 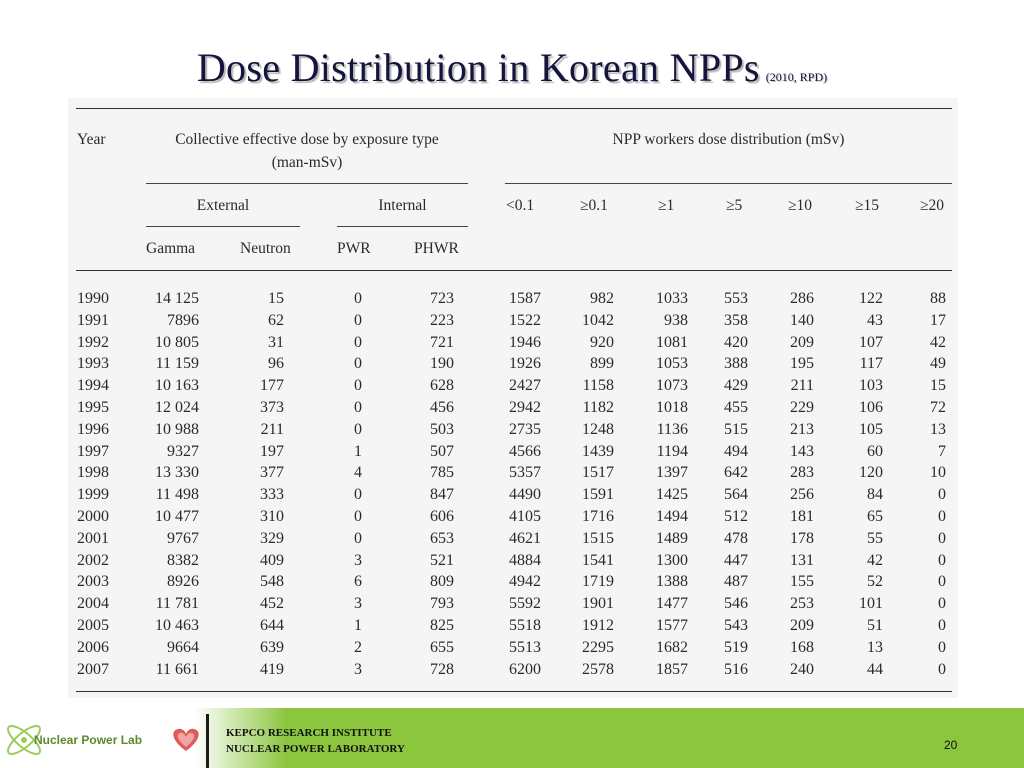 What do you see at coordinates (802, 647) in the screenshot?
I see `table-cell-ge10: 168` at bounding box center [802, 647].